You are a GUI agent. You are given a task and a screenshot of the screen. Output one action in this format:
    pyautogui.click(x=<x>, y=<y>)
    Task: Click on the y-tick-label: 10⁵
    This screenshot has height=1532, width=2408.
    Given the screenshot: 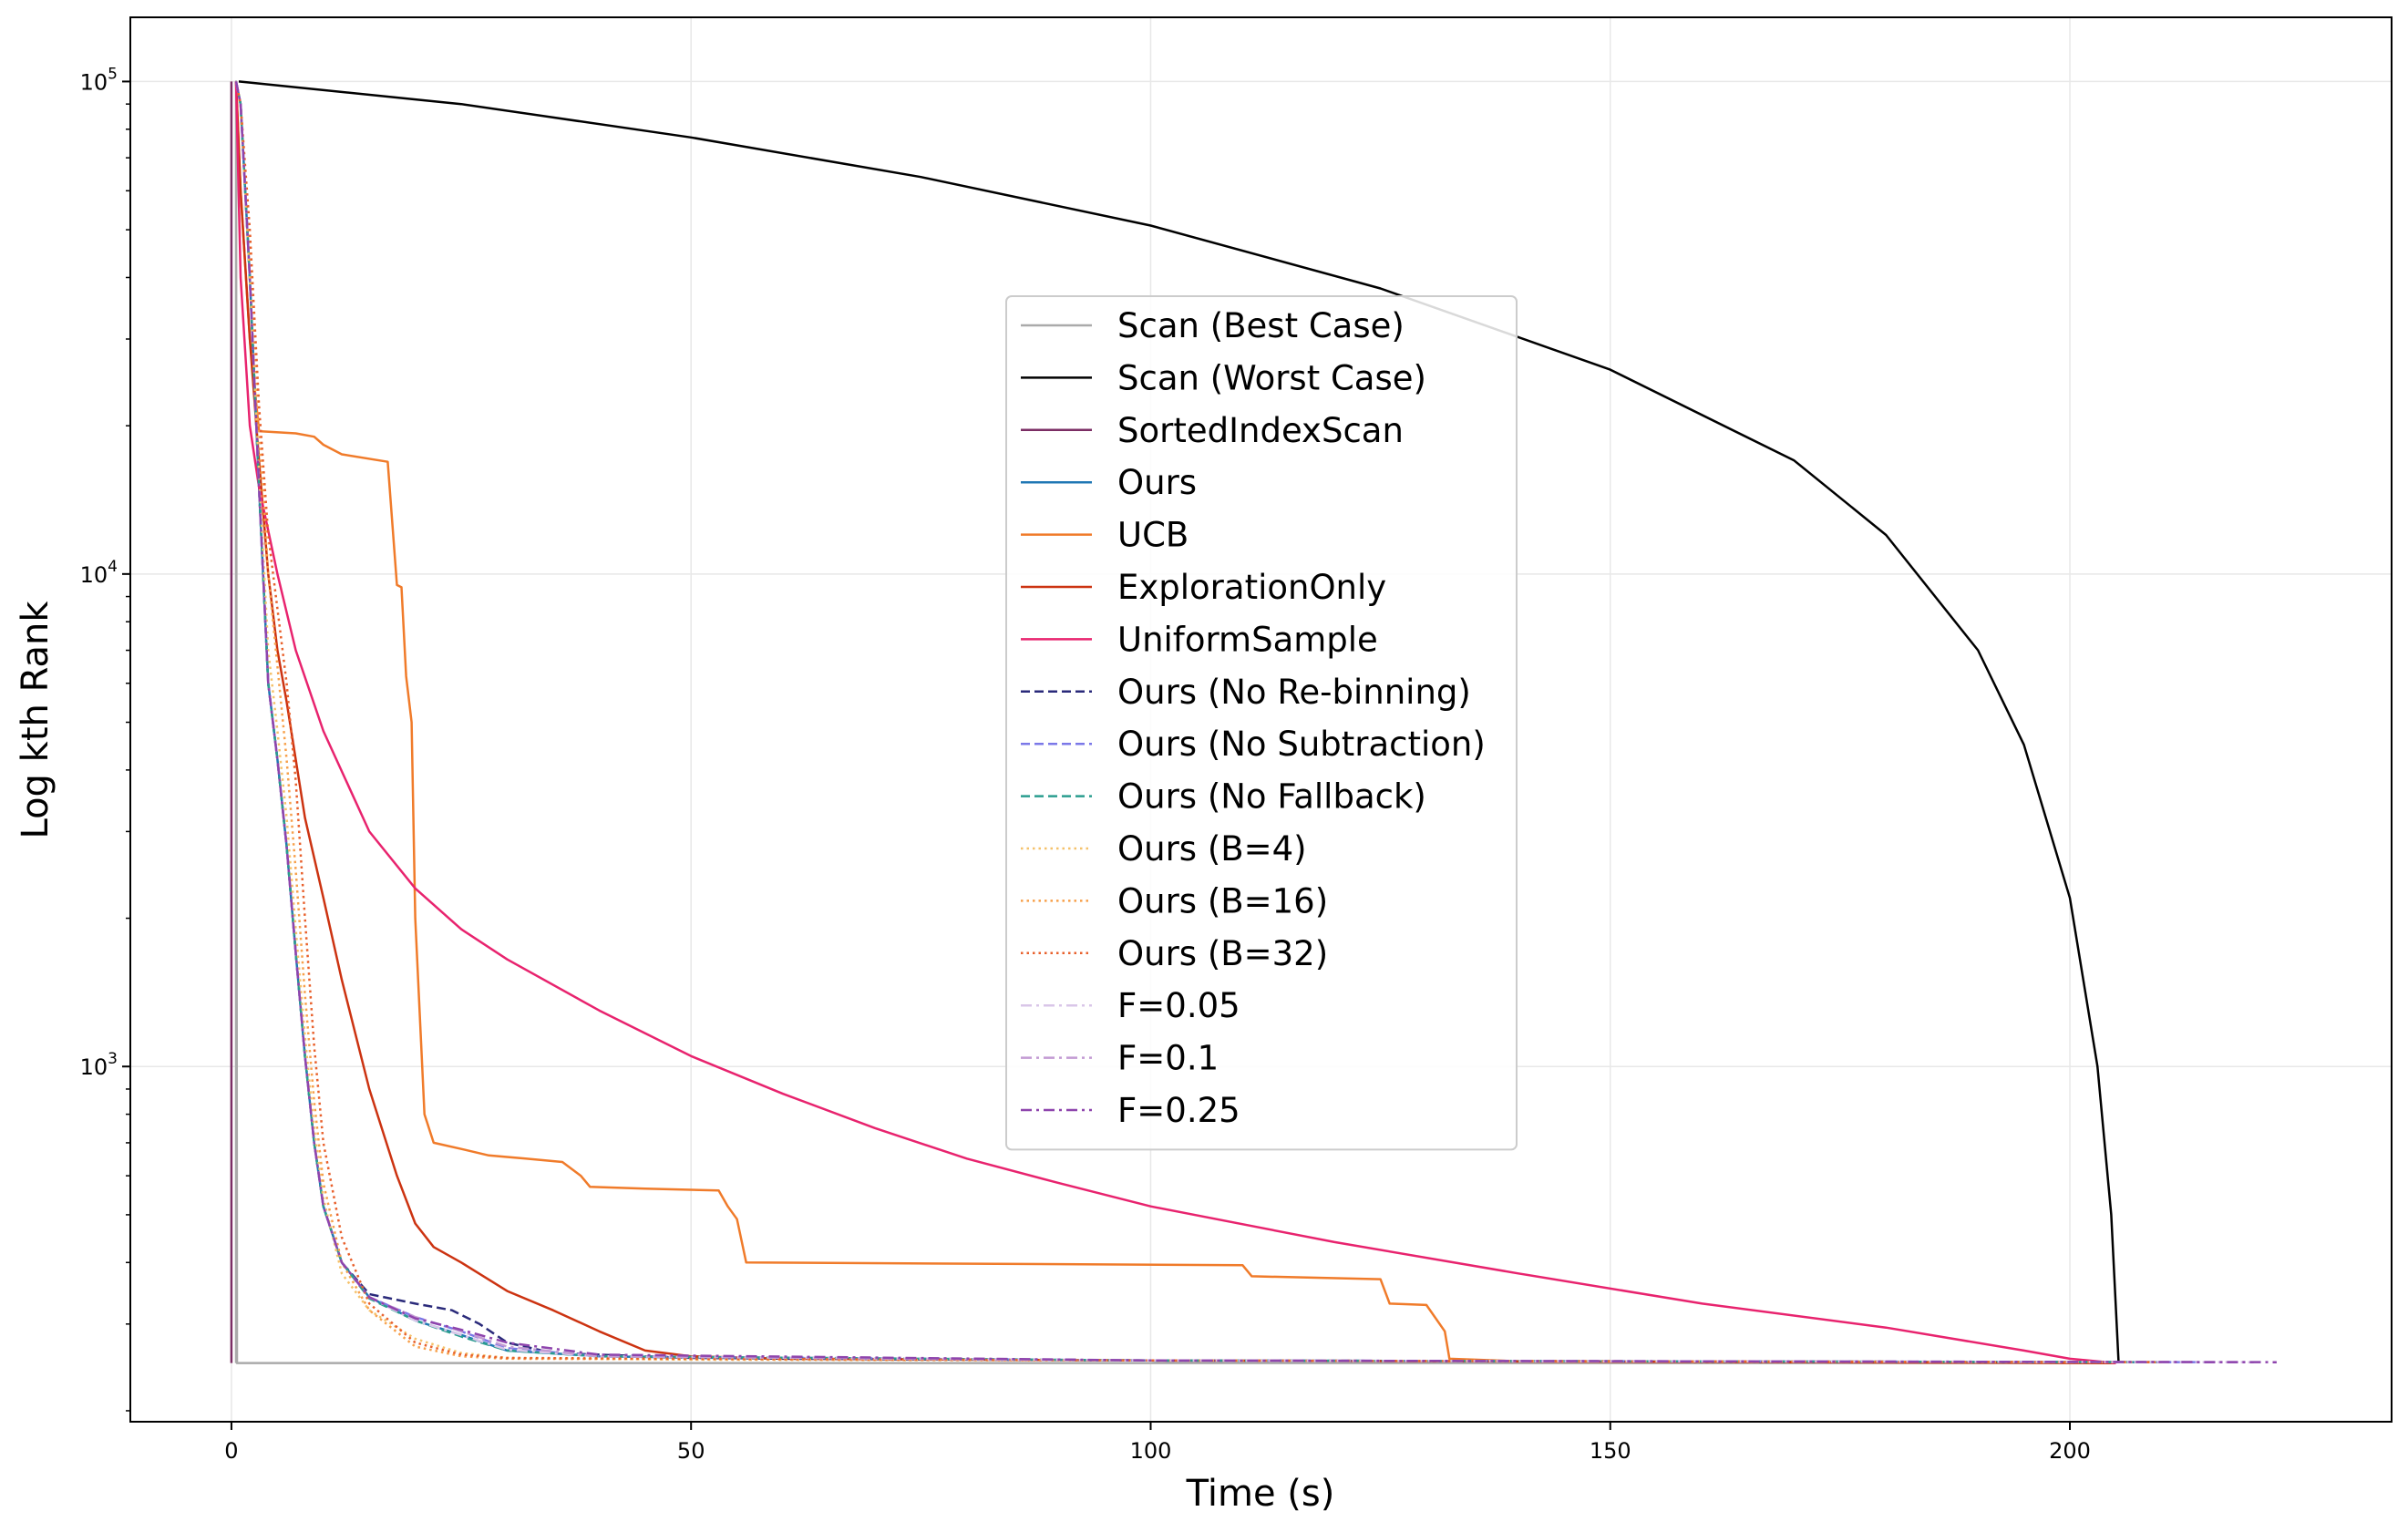 What is the action you would take?
    pyautogui.click(x=99, y=80)
    